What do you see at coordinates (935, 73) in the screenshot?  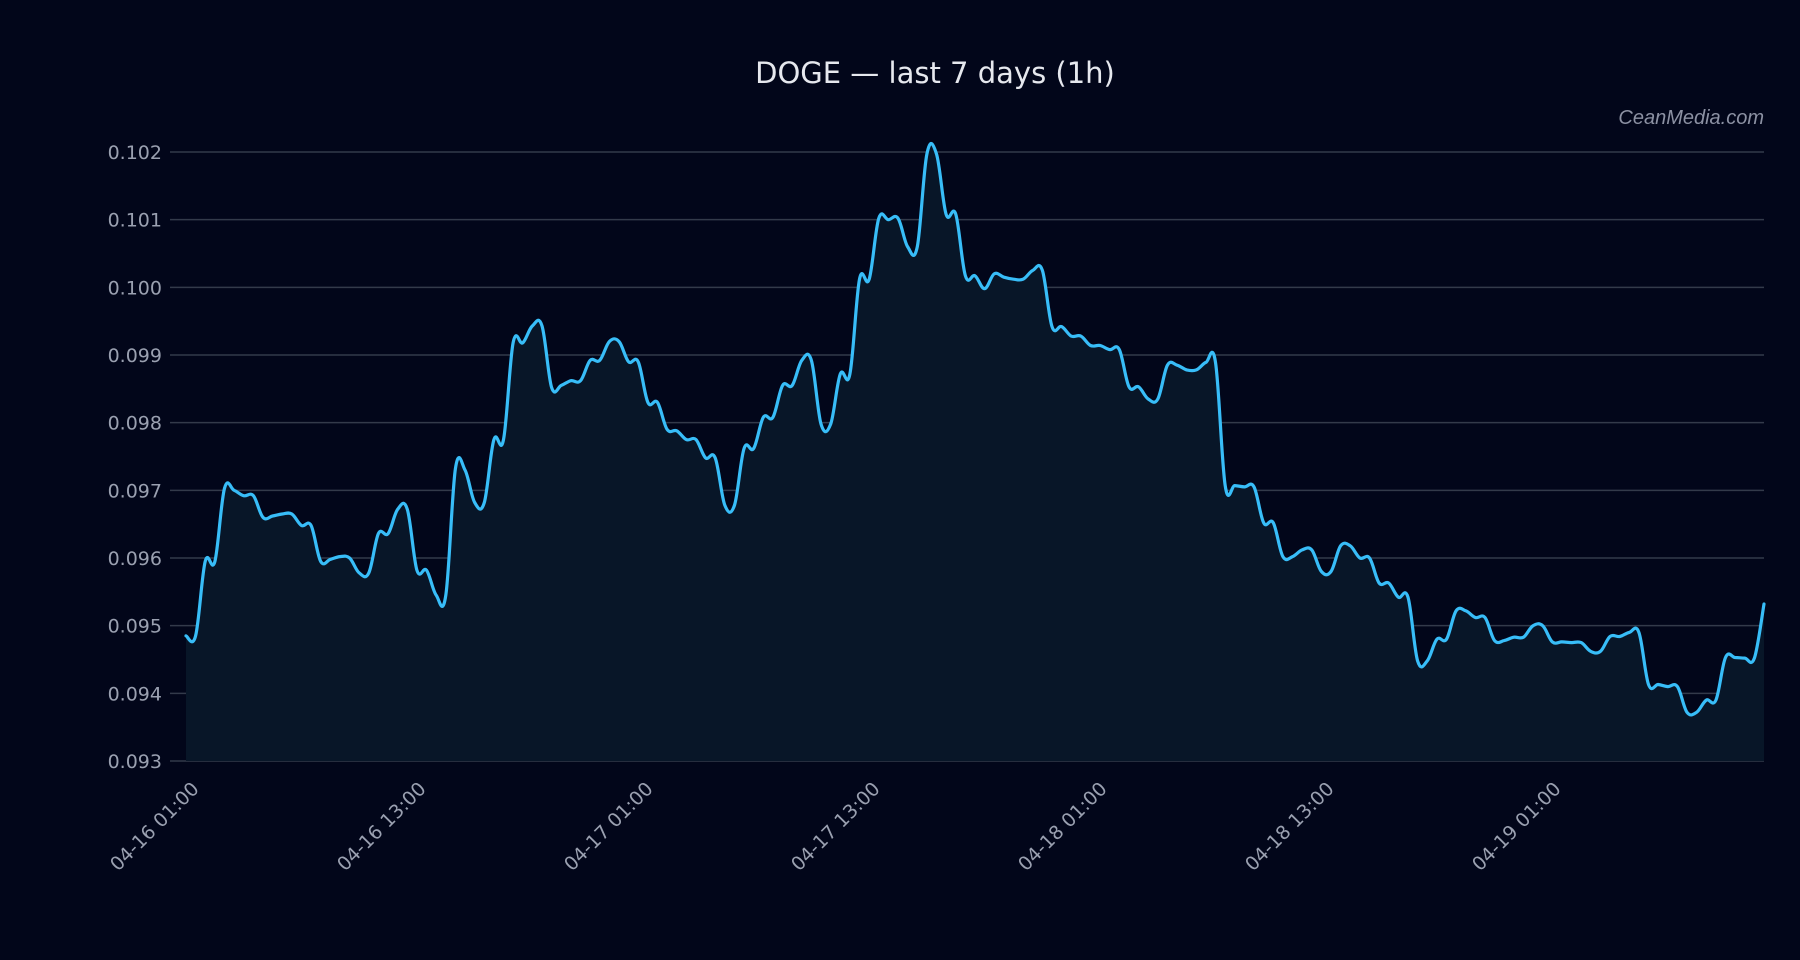 I see `chart-title: DOGE — last 7 days (1h)` at bounding box center [935, 73].